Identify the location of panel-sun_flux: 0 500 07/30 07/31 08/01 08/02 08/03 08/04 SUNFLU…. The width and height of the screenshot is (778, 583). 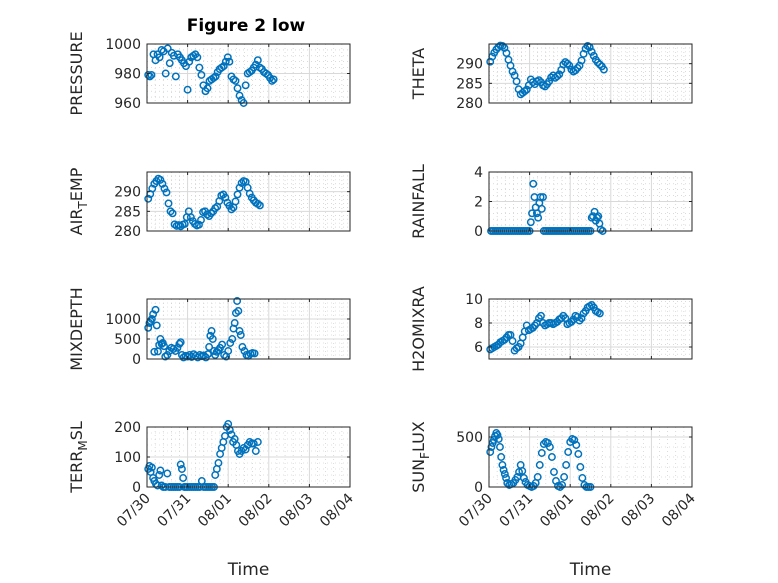
(554, 500).